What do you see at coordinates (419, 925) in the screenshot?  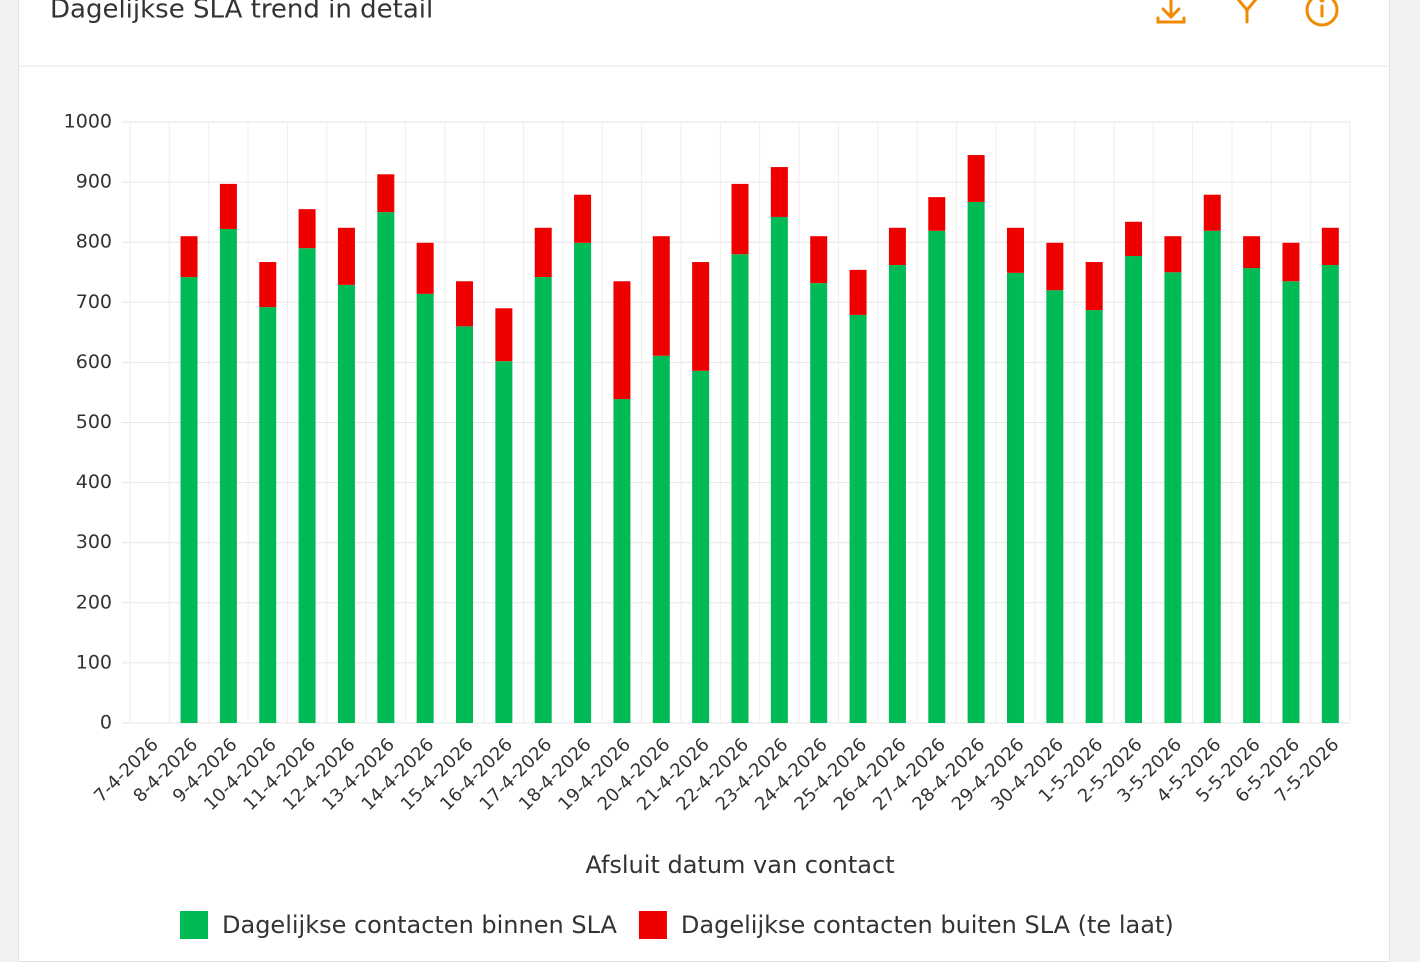 I see `legend-label: Dagelijkse contacten binnen SLA` at bounding box center [419, 925].